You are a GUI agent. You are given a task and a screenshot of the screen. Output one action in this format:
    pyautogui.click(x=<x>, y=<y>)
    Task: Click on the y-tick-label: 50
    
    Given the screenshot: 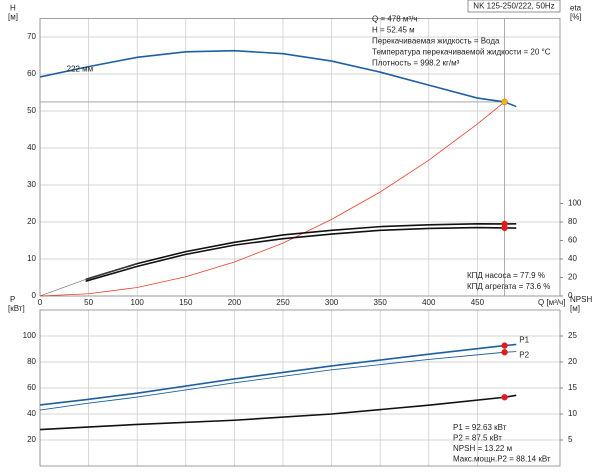 What is the action you would take?
    pyautogui.click(x=31, y=110)
    